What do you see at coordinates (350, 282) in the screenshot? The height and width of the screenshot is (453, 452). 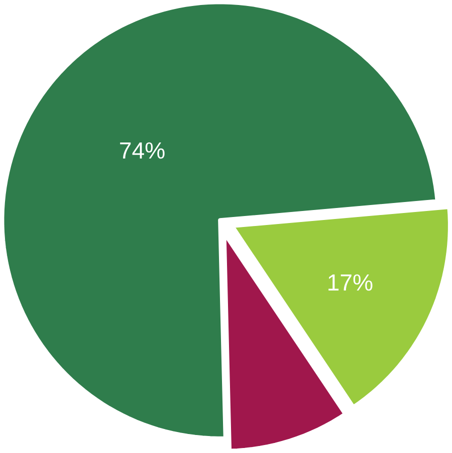 I see `data-label: 17%` at bounding box center [350, 282].